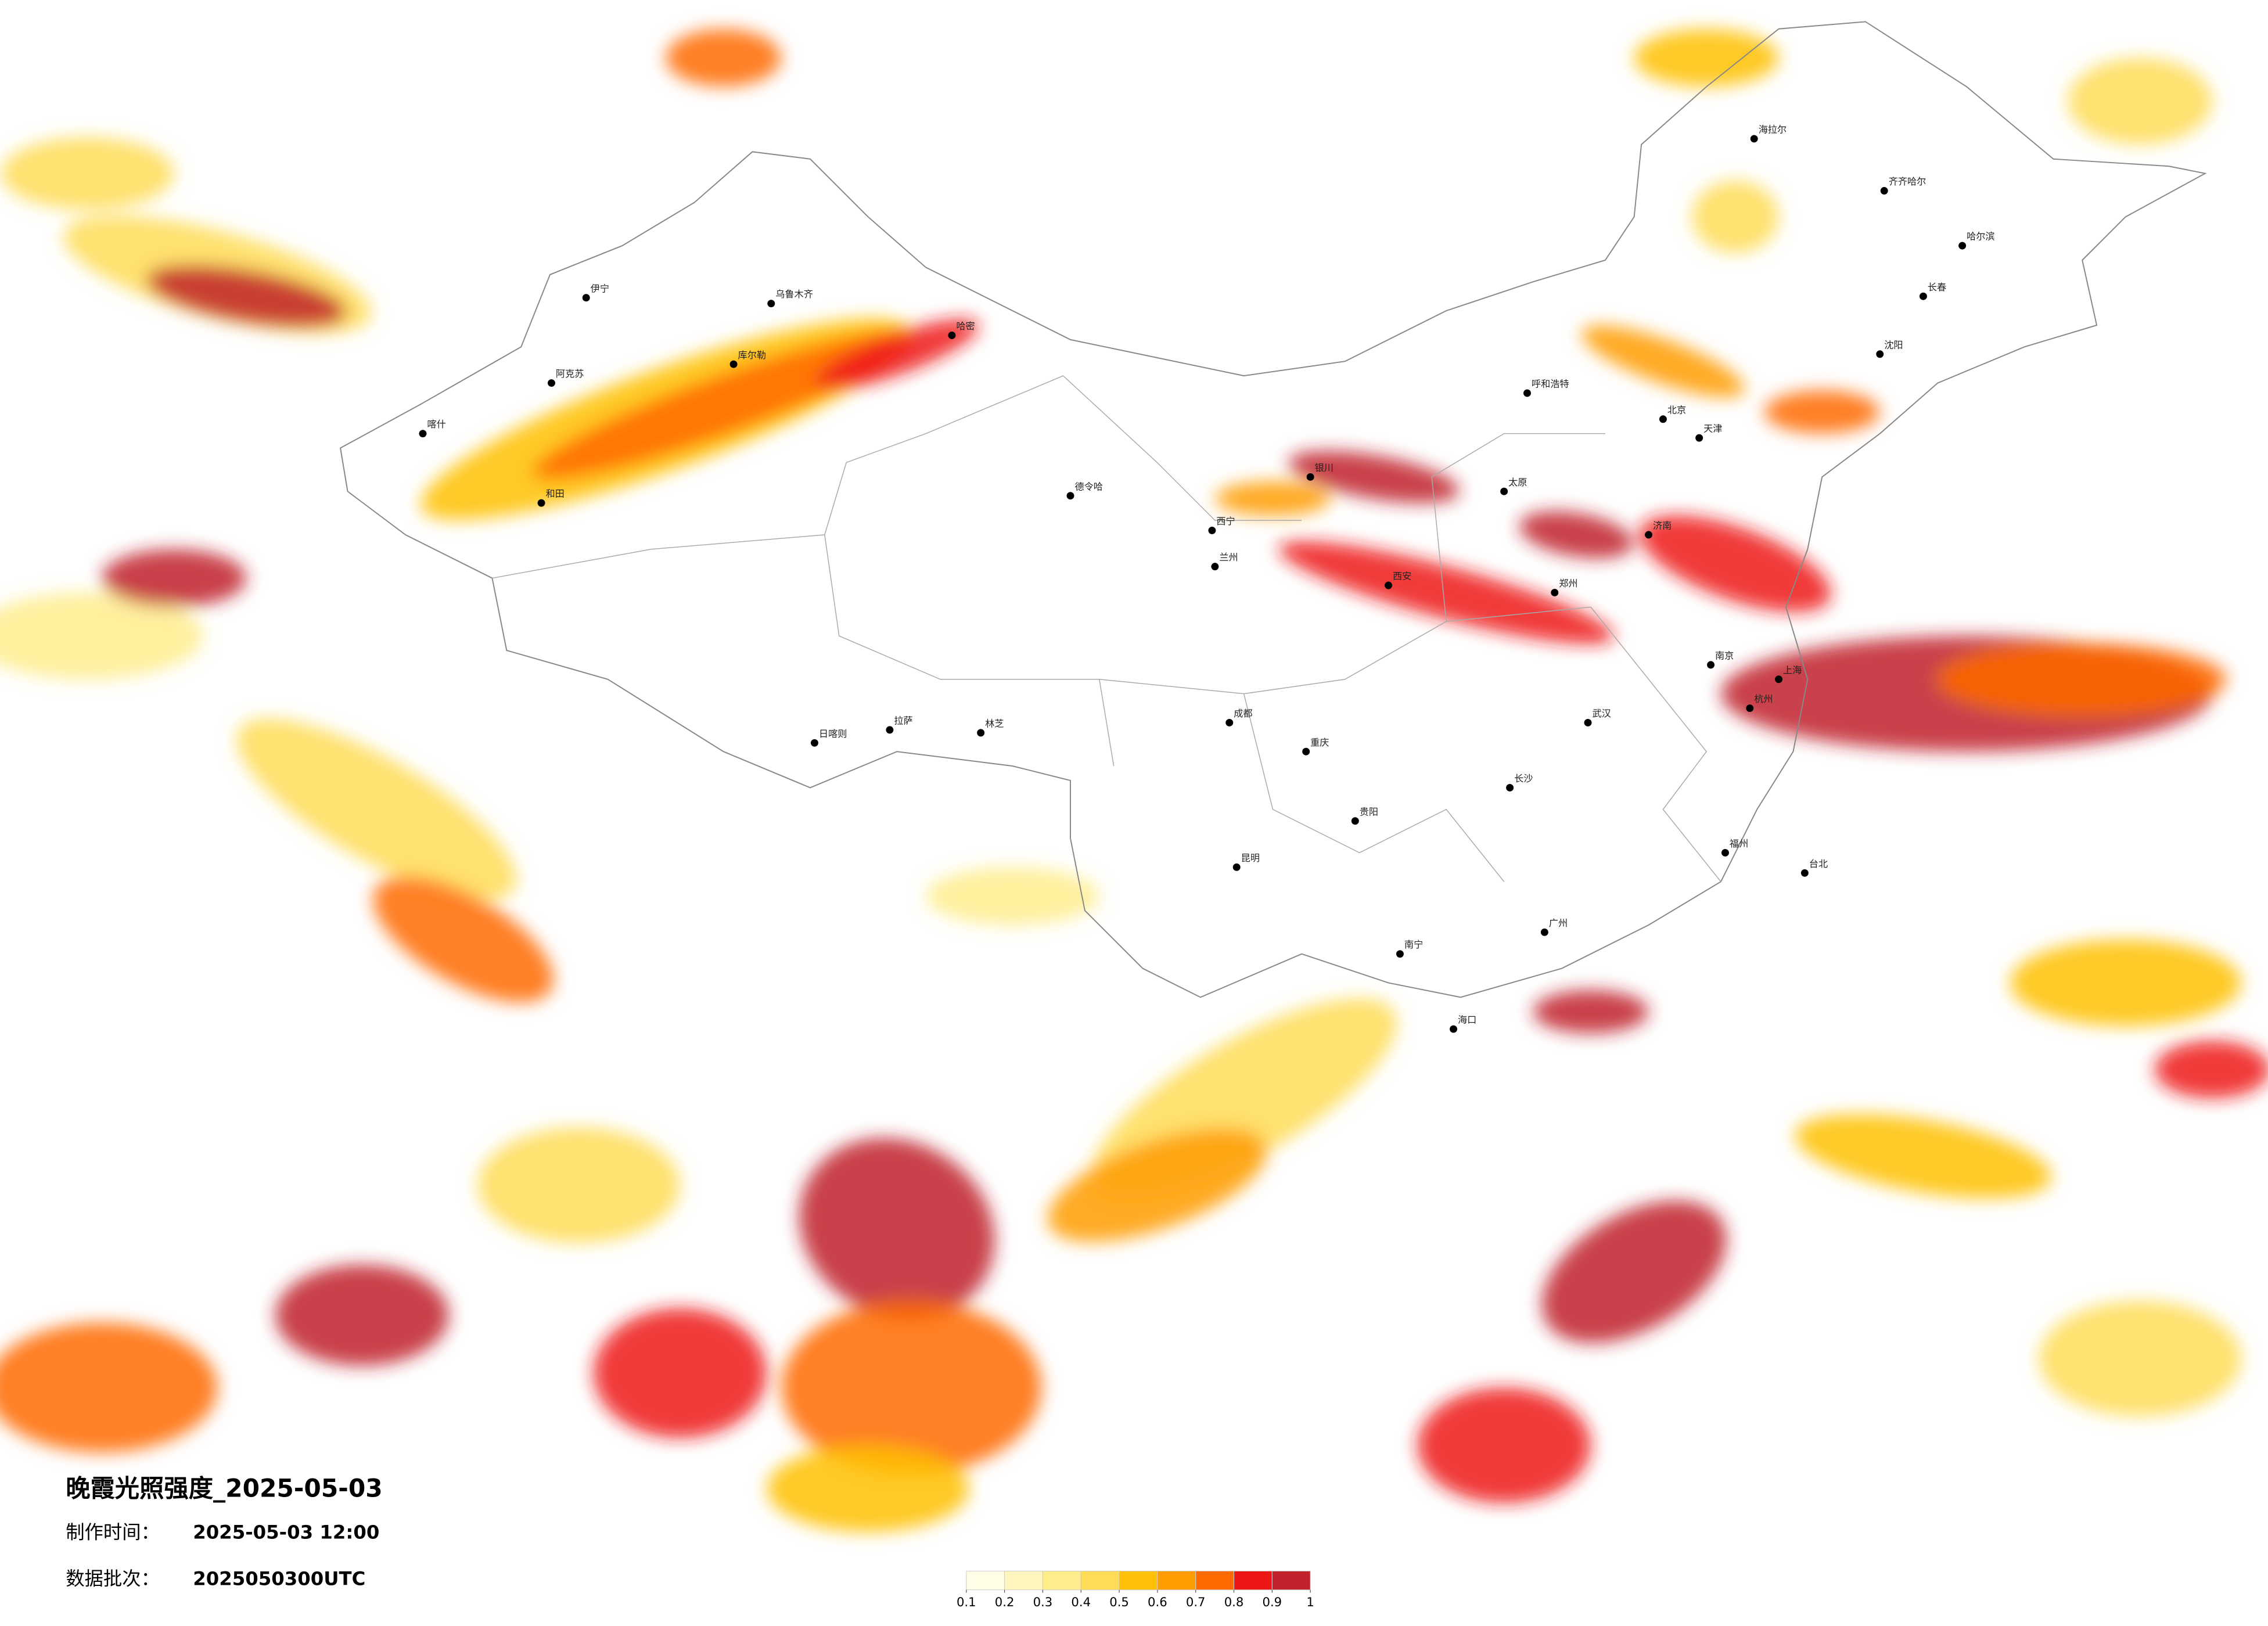 This screenshot has width=2268, height=1626. I want to click on city-label: 长春, so click(1937, 287).